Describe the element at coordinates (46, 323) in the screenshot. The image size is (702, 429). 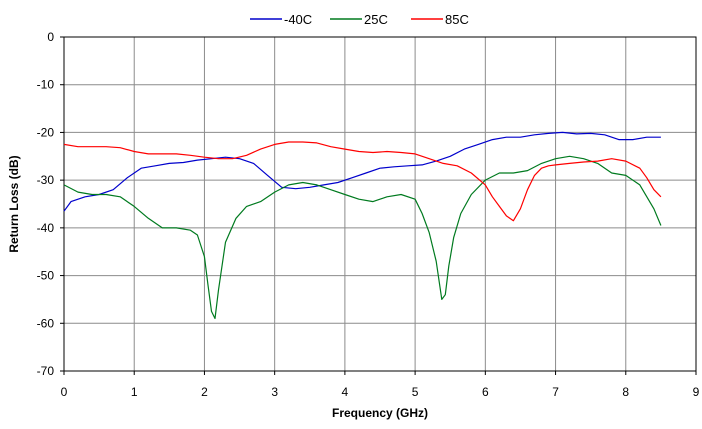
I see `y-tick-label: -60` at that location.